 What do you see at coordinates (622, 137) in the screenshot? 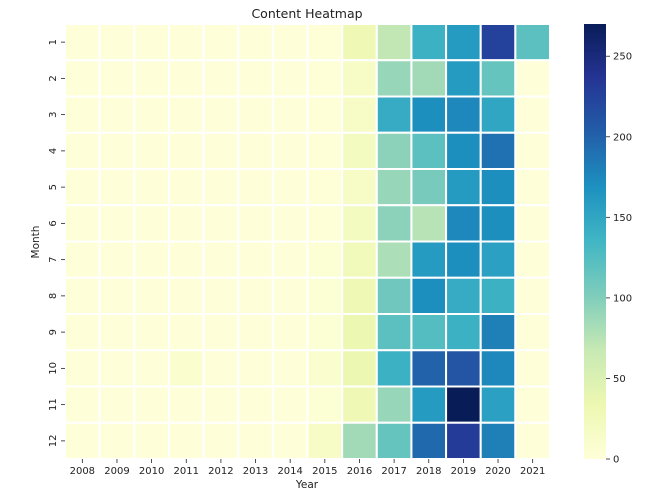
I see `colorbar-tick-label: 200` at bounding box center [622, 137].